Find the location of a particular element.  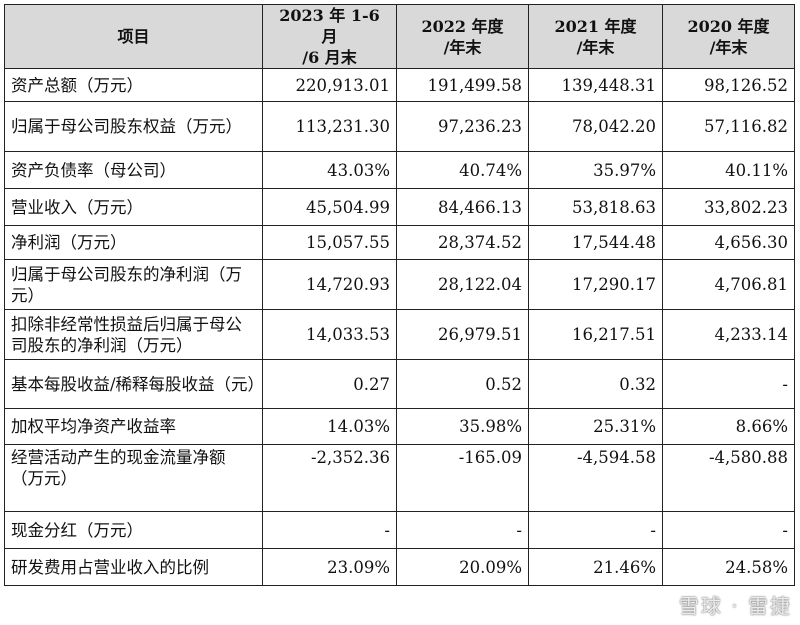

cell-value: 20.09% is located at coordinates (462, 567).